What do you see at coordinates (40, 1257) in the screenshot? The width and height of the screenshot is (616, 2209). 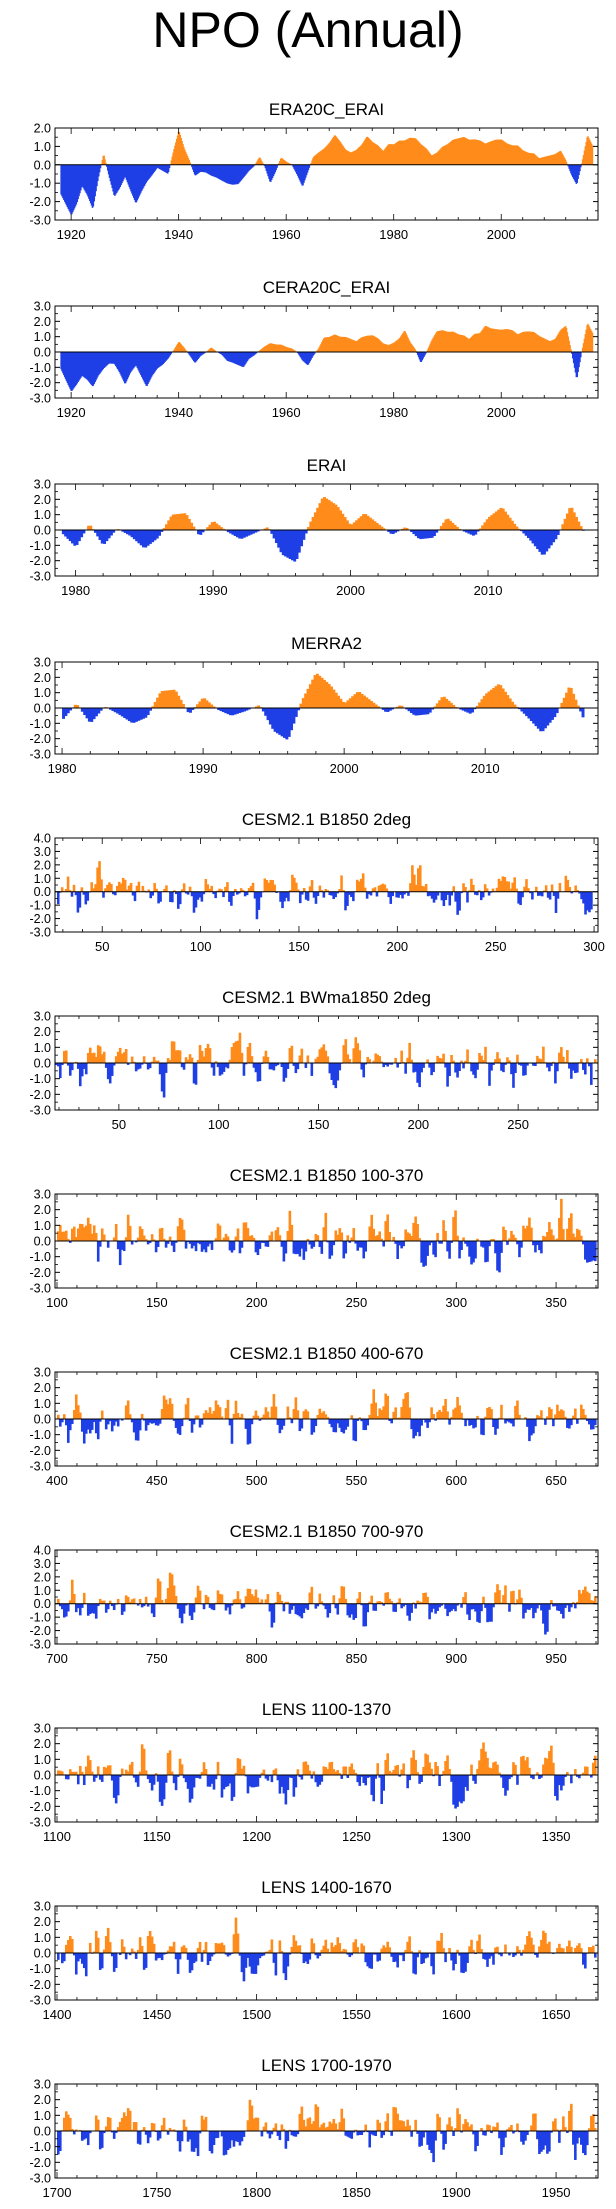 I see `y-tick-label: -1.0` at bounding box center [40, 1257].